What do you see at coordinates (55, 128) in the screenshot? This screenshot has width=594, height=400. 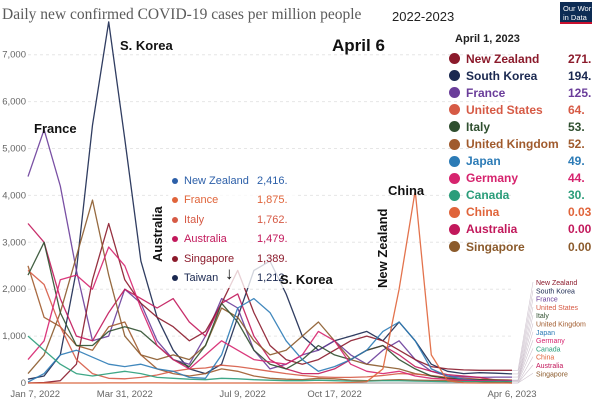 I see `annotation-france: France` at bounding box center [55, 128].